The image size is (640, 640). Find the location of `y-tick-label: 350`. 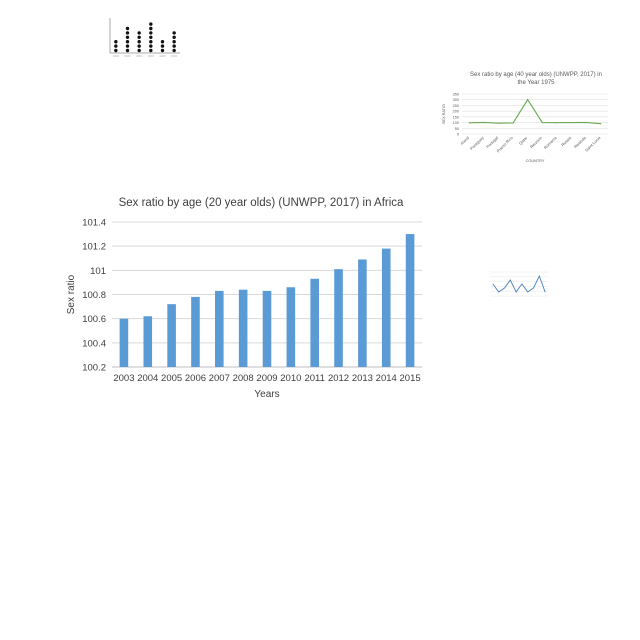

y-tick-label: 350 is located at coordinates (456, 95).